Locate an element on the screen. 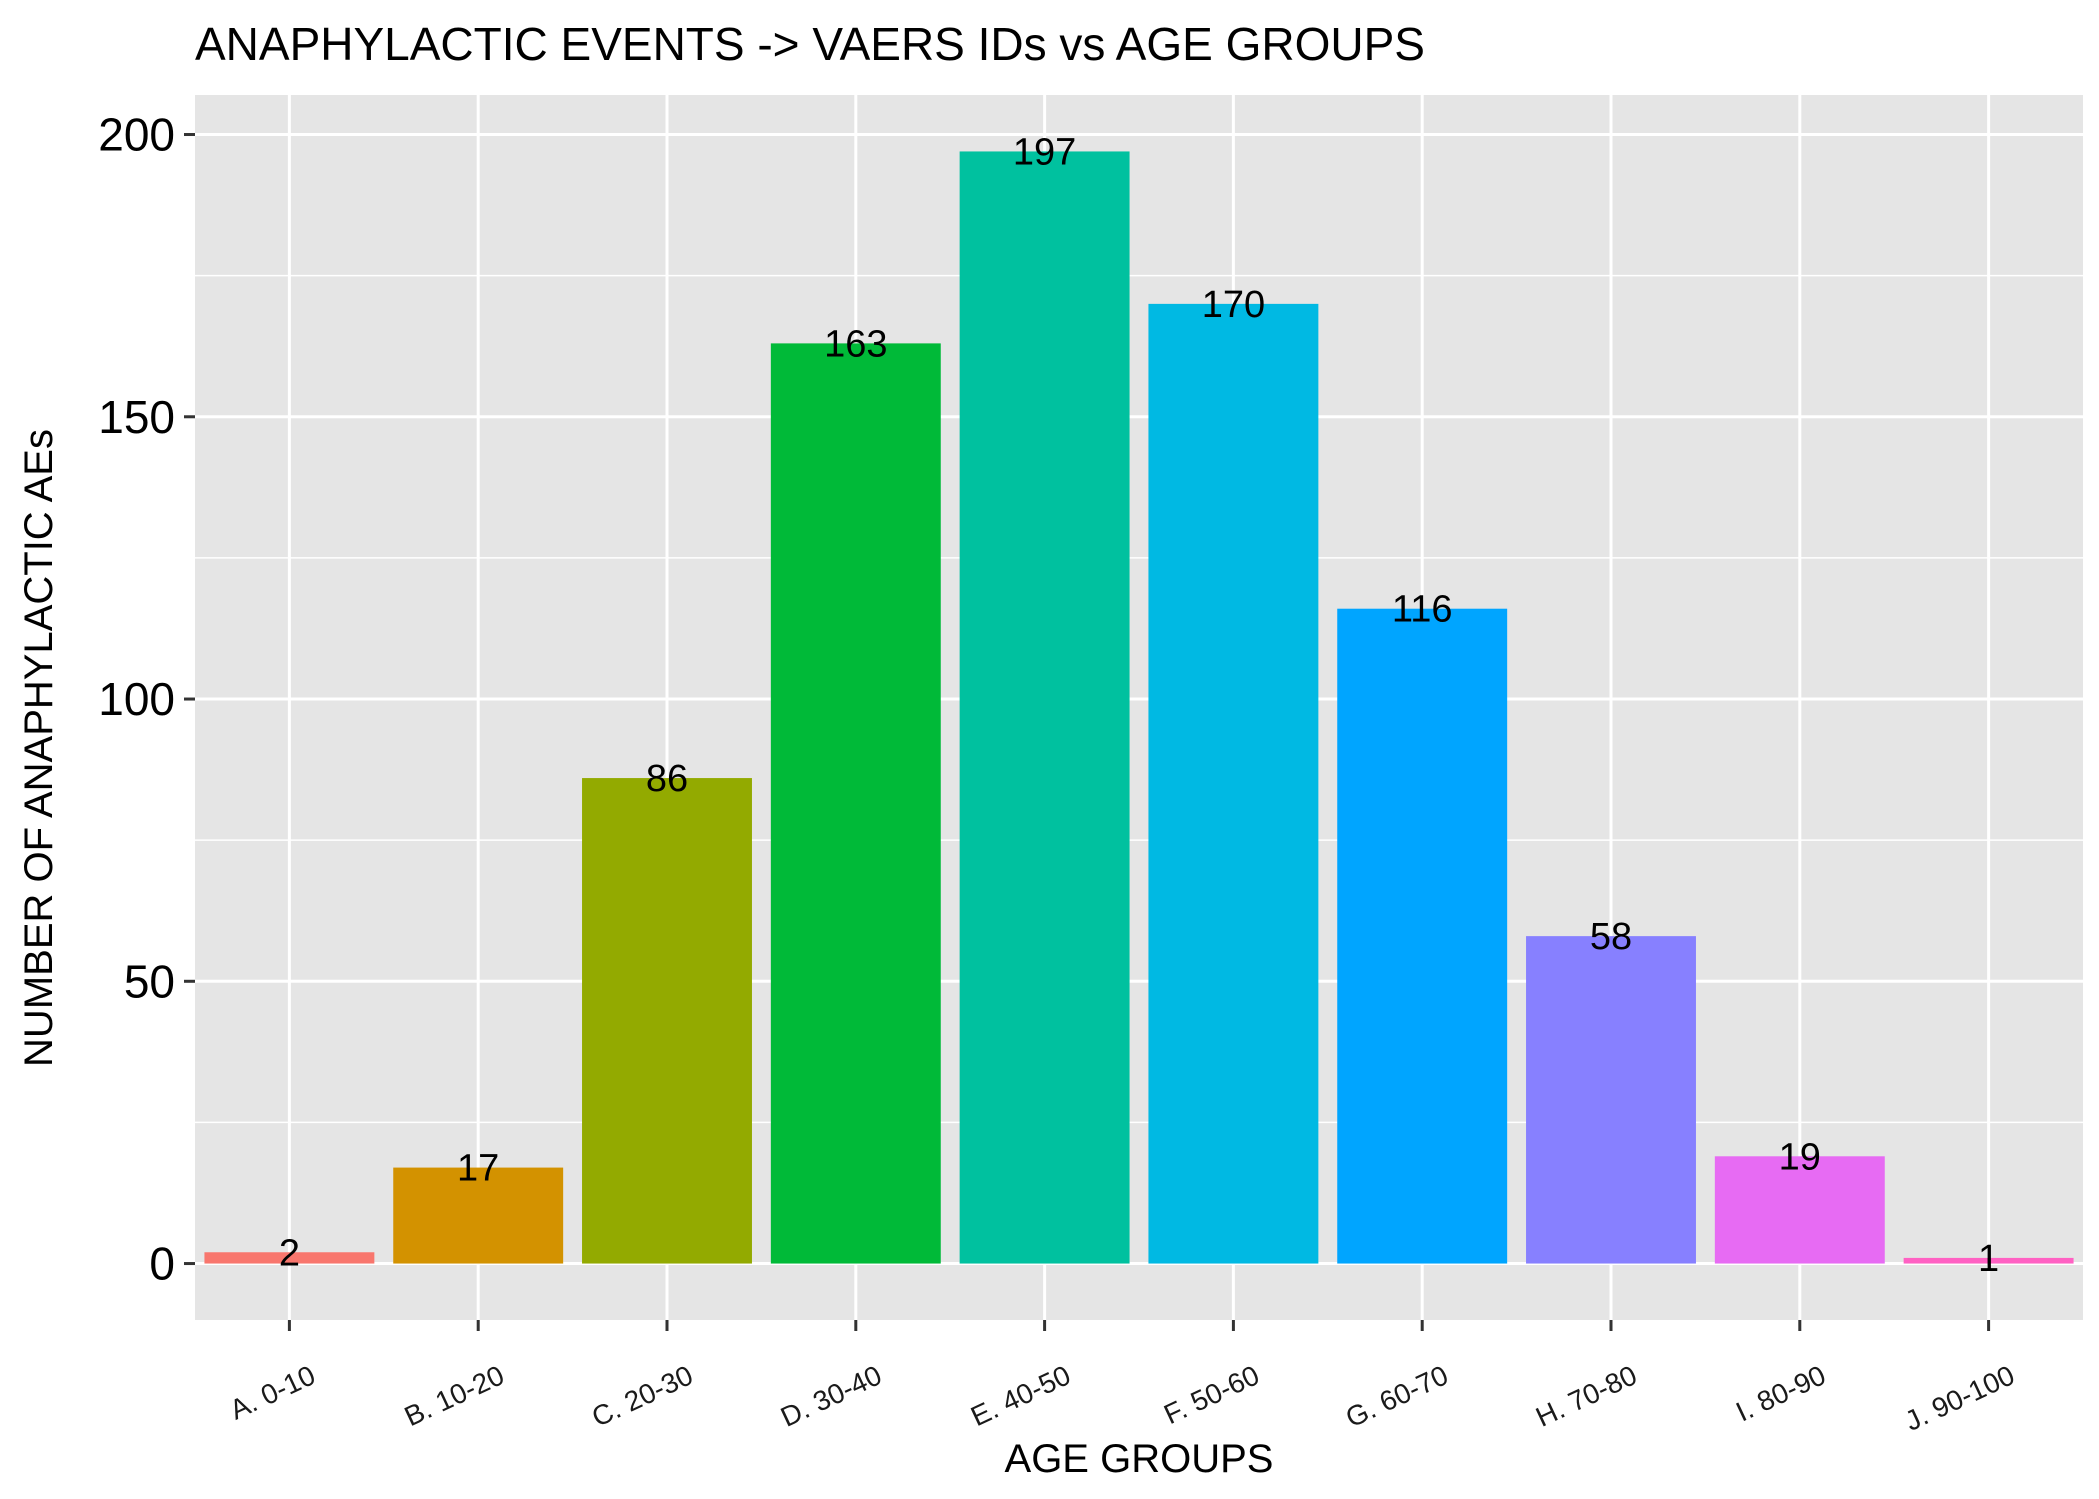  y-tick-label: 0 is located at coordinates (162, 1264).